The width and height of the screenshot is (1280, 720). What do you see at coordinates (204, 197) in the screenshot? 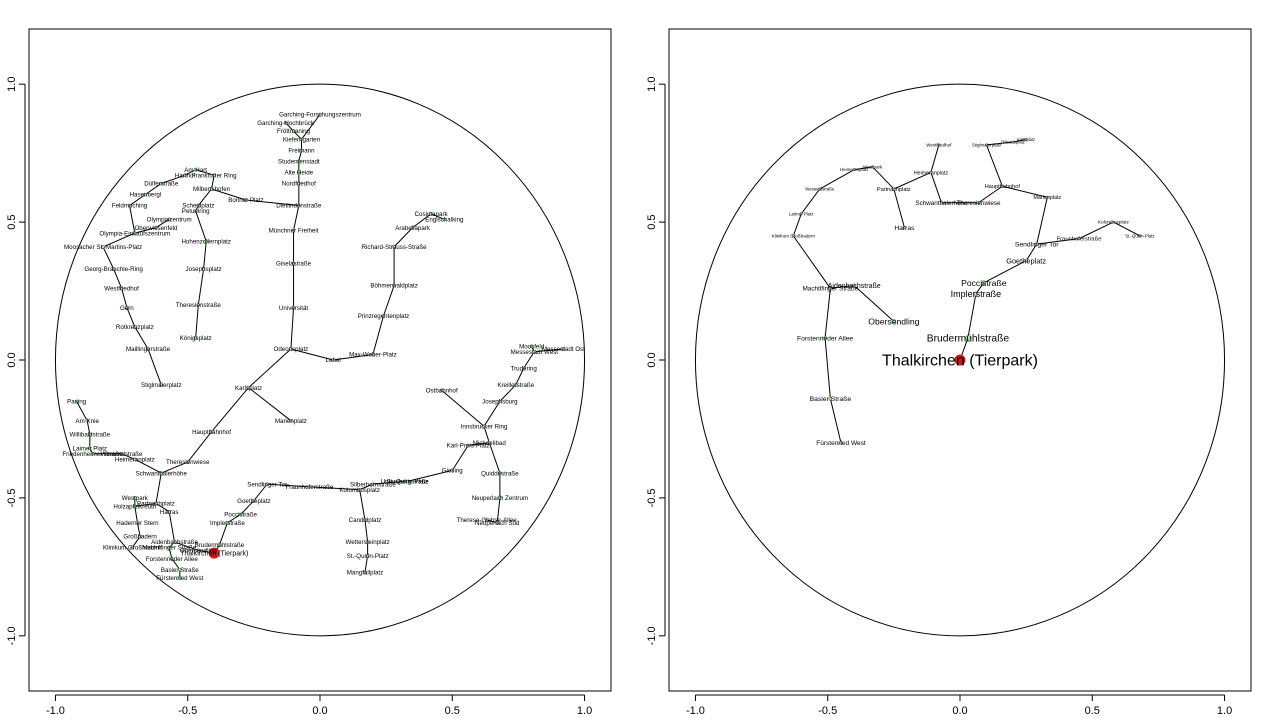
I see `edge-milbertshofen-scheidplatz` at bounding box center [204, 197].